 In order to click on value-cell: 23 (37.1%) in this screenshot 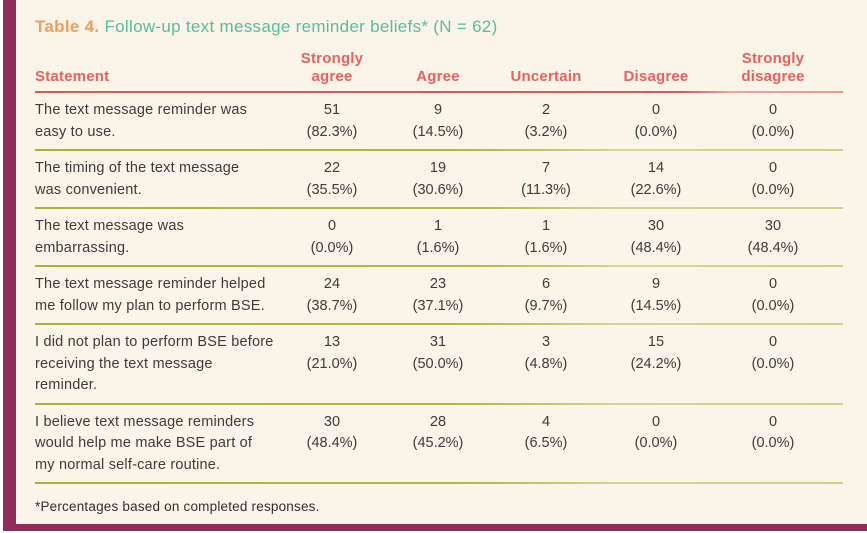, I will do `click(438, 295)`.